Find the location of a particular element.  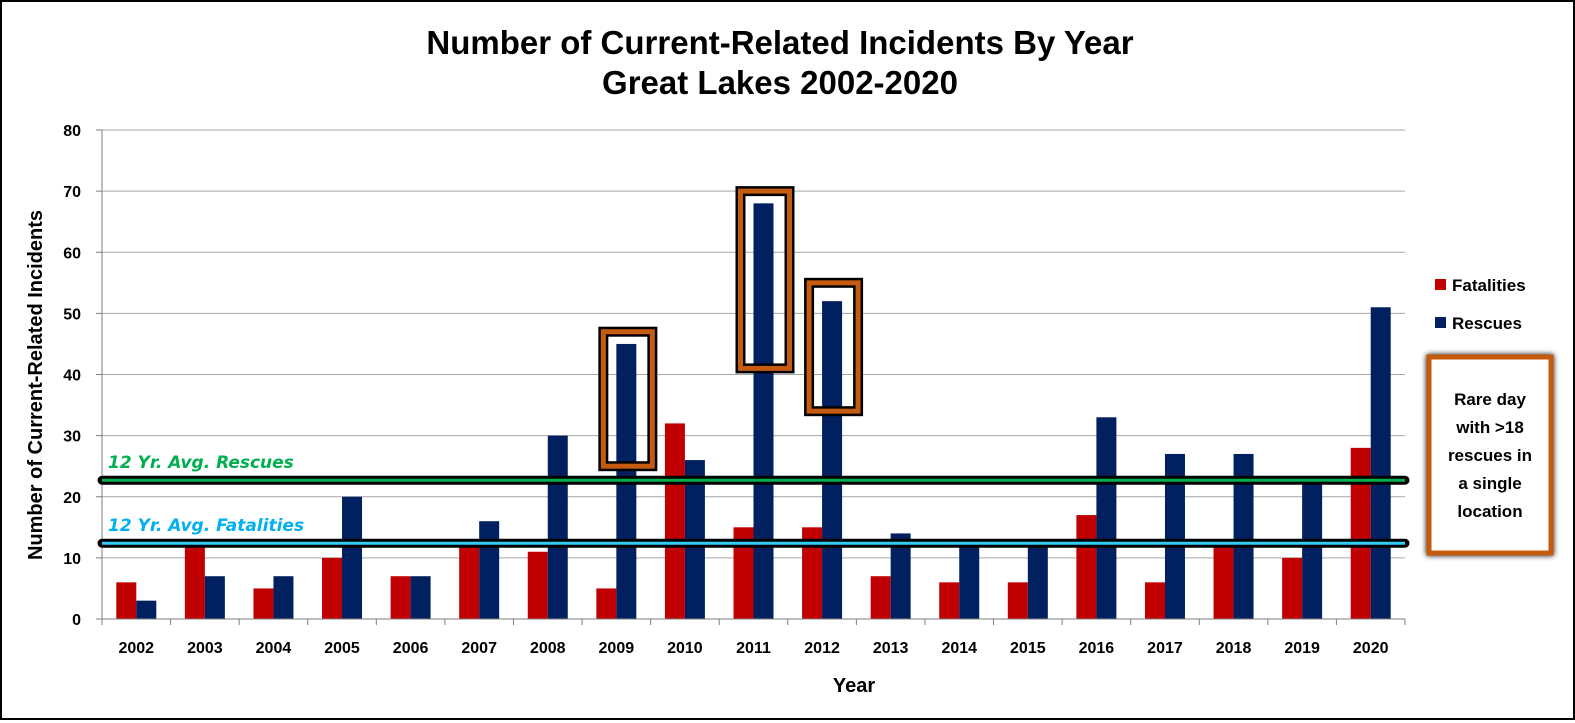

callout-line-3: rescues in is located at coordinates (1490, 455).